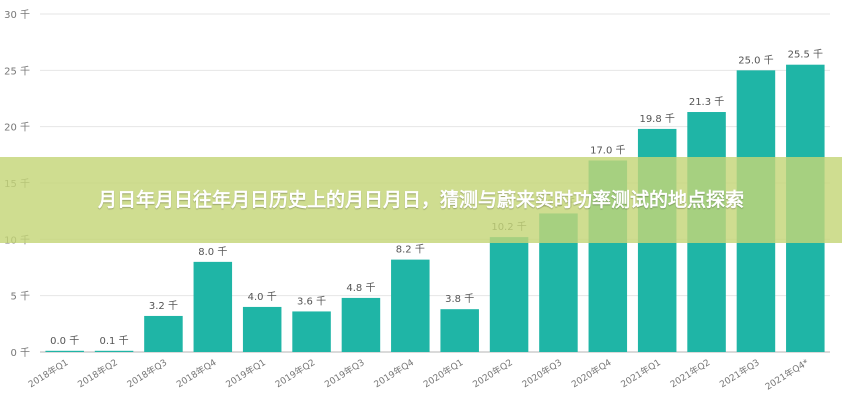 The image size is (842, 400). I want to click on x-tick-label: 2018年Q1, so click(48, 373).